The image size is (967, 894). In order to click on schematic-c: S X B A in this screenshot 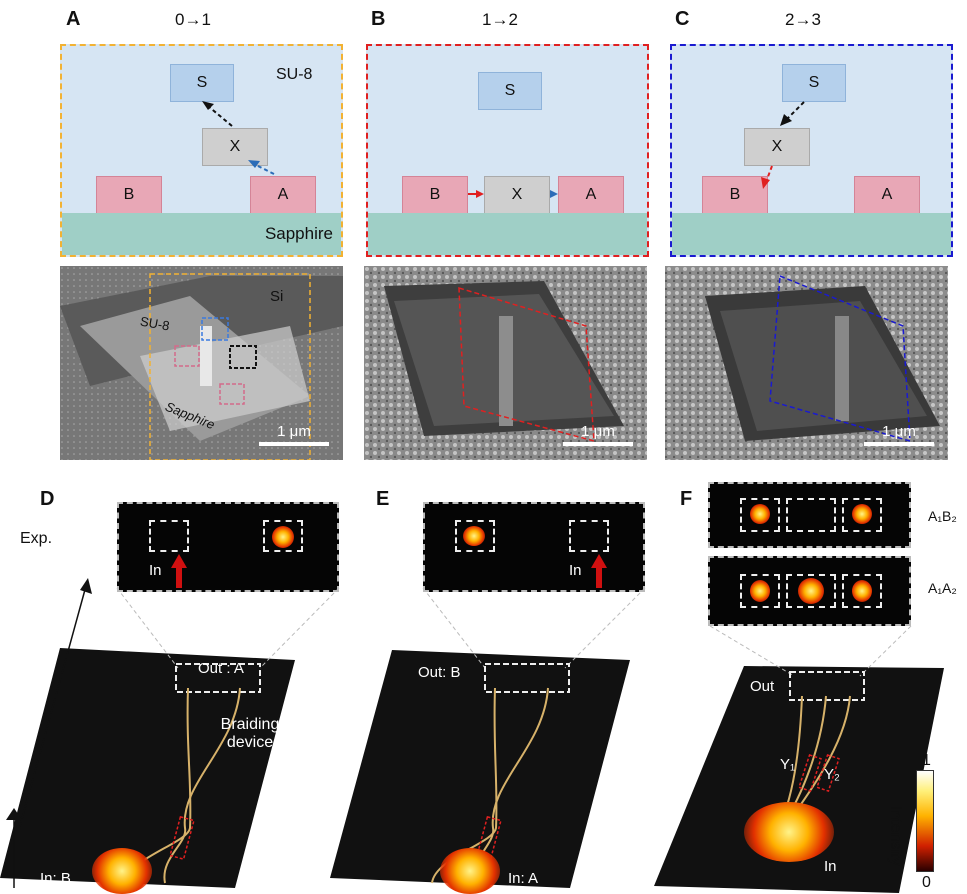, I will do `click(811, 150)`.